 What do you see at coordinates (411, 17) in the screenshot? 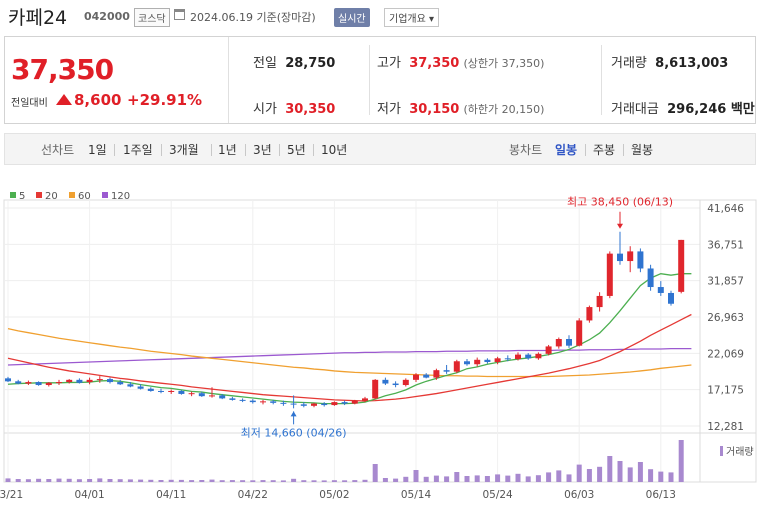
I see `company-overview-button: 기업개요 ▾` at bounding box center [411, 17].